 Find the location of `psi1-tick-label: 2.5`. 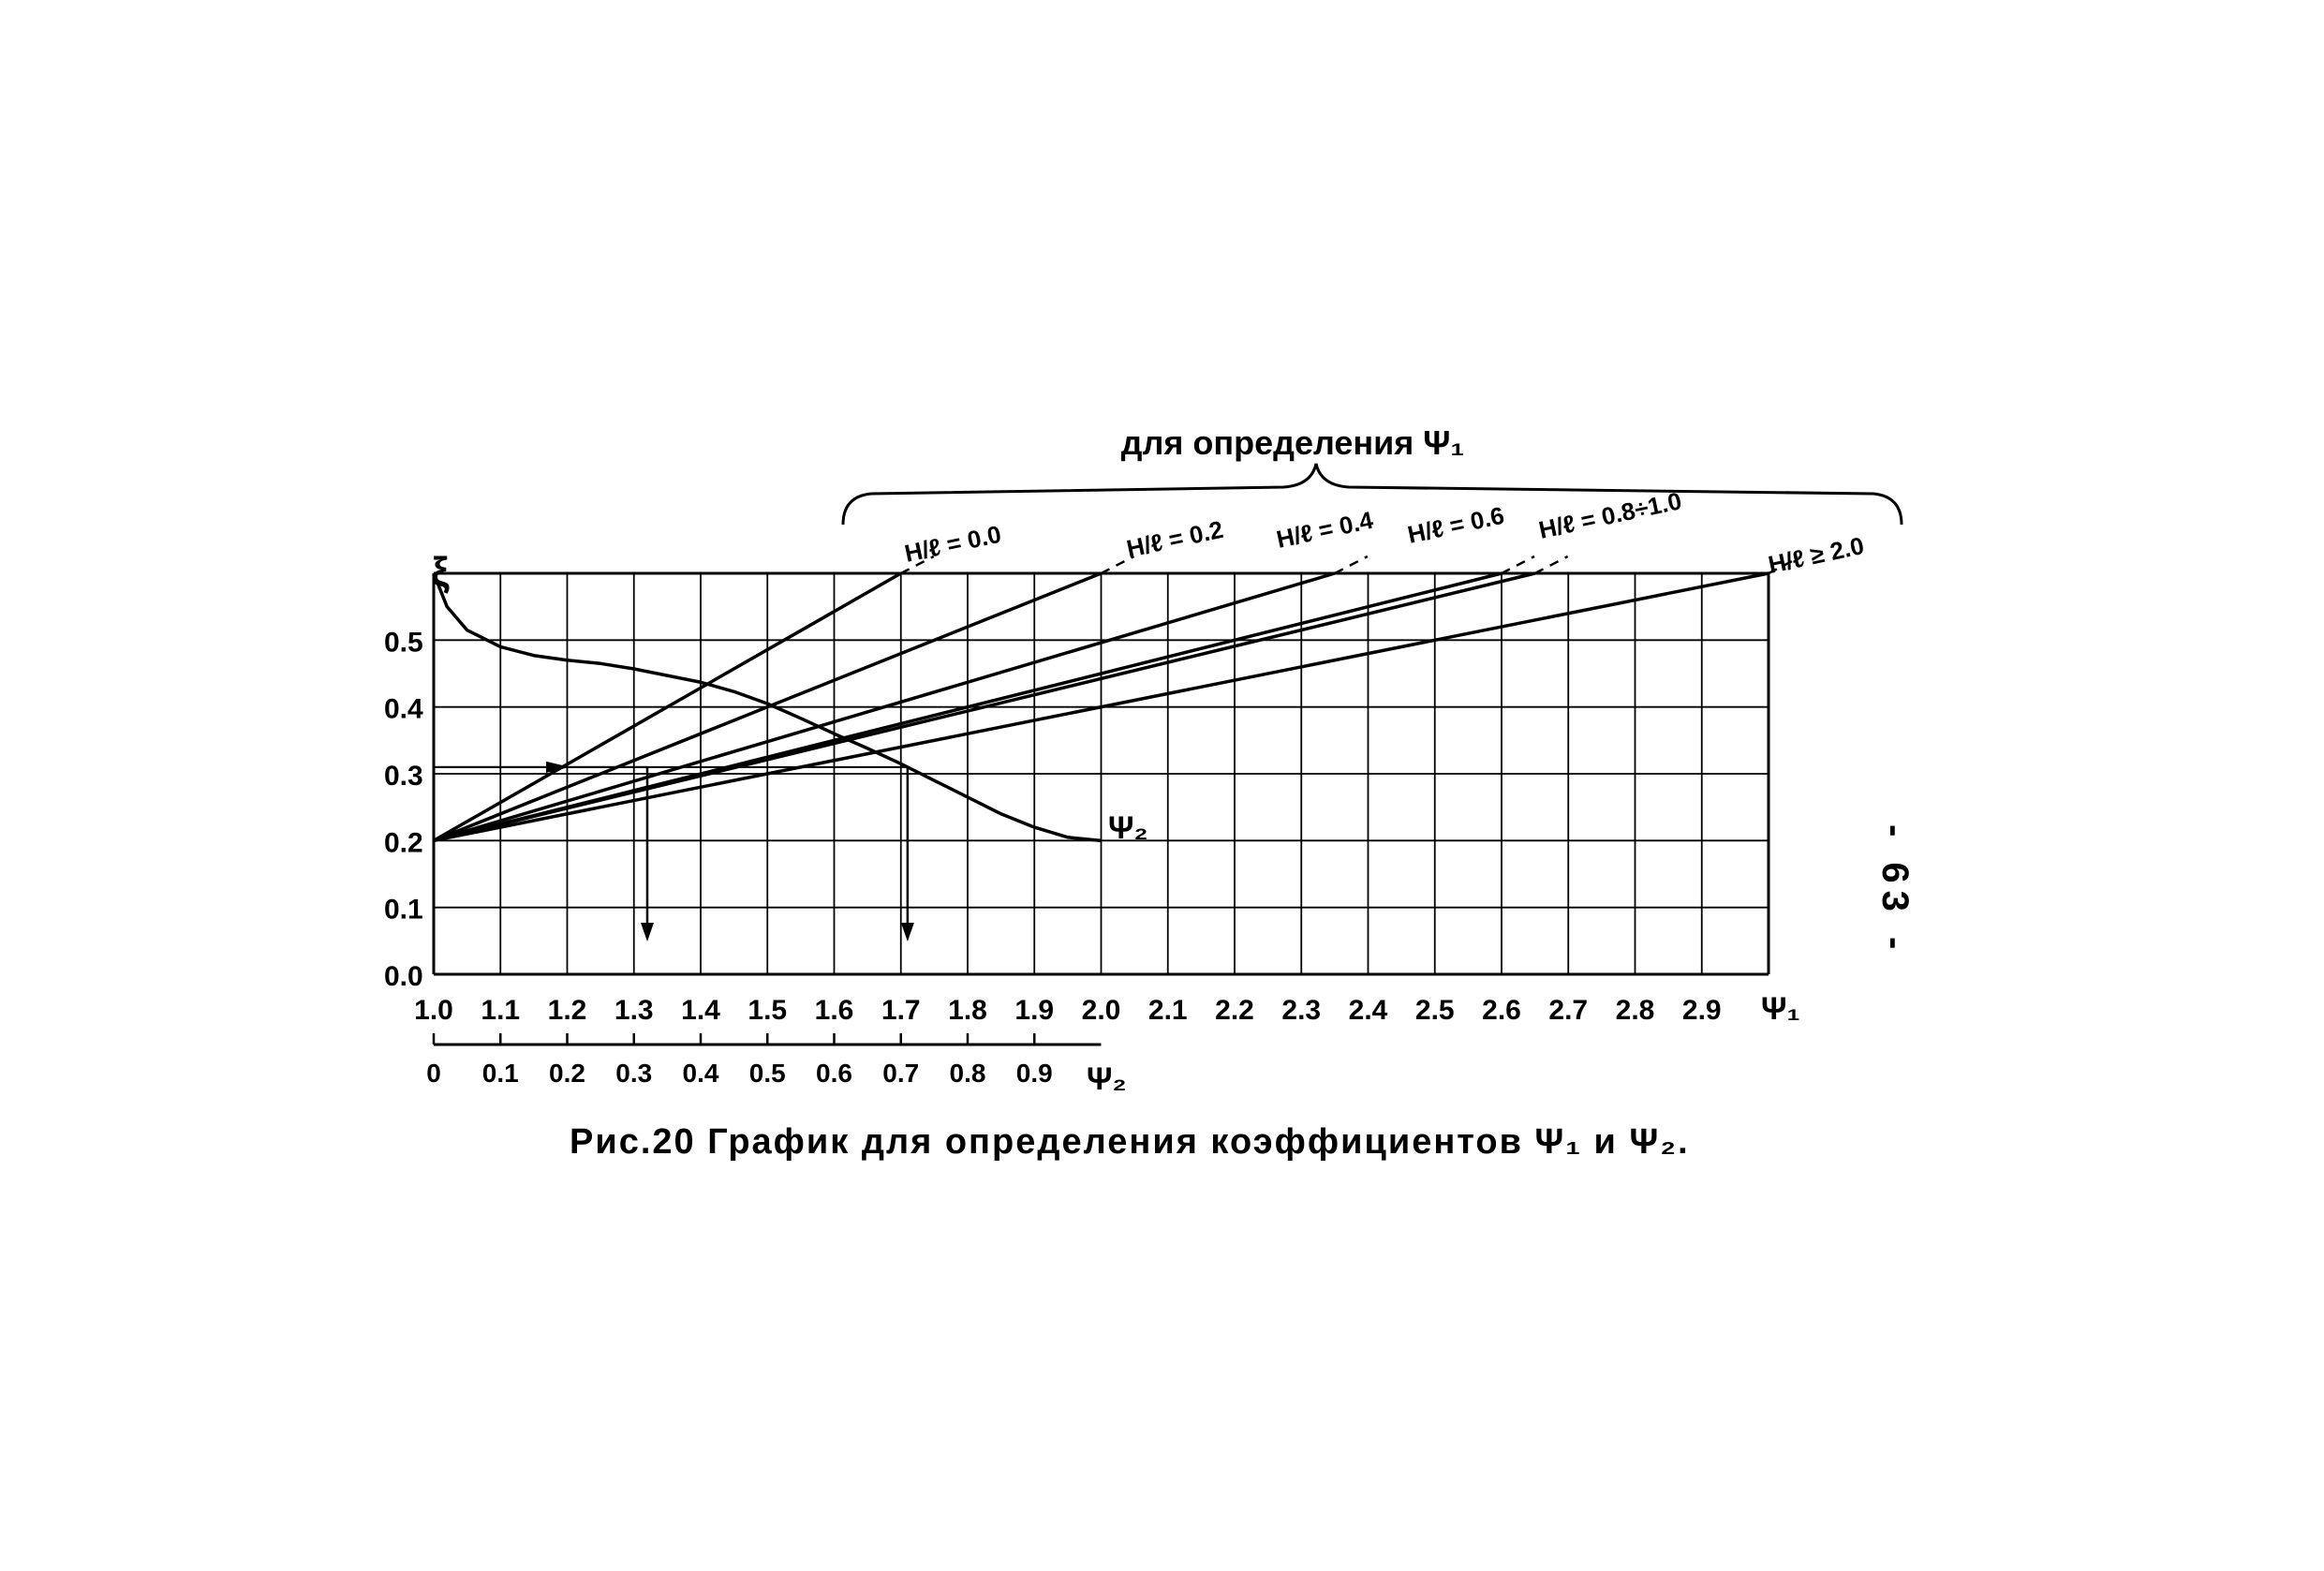

psi1-tick-label: 2.5 is located at coordinates (1435, 1010).